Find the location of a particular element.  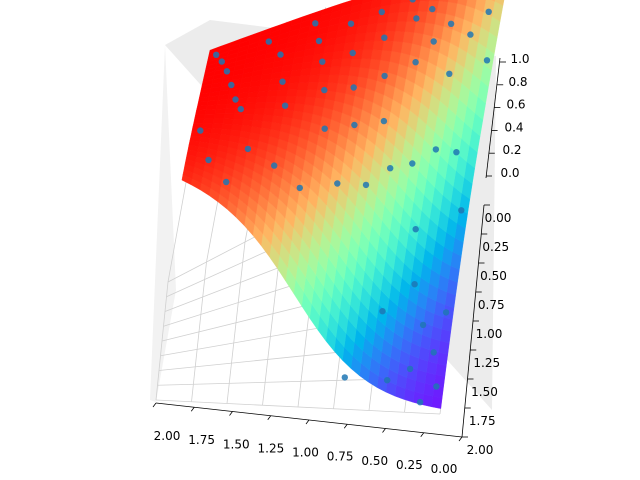

x-tick-label: 1.75 is located at coordinates (201, 440).